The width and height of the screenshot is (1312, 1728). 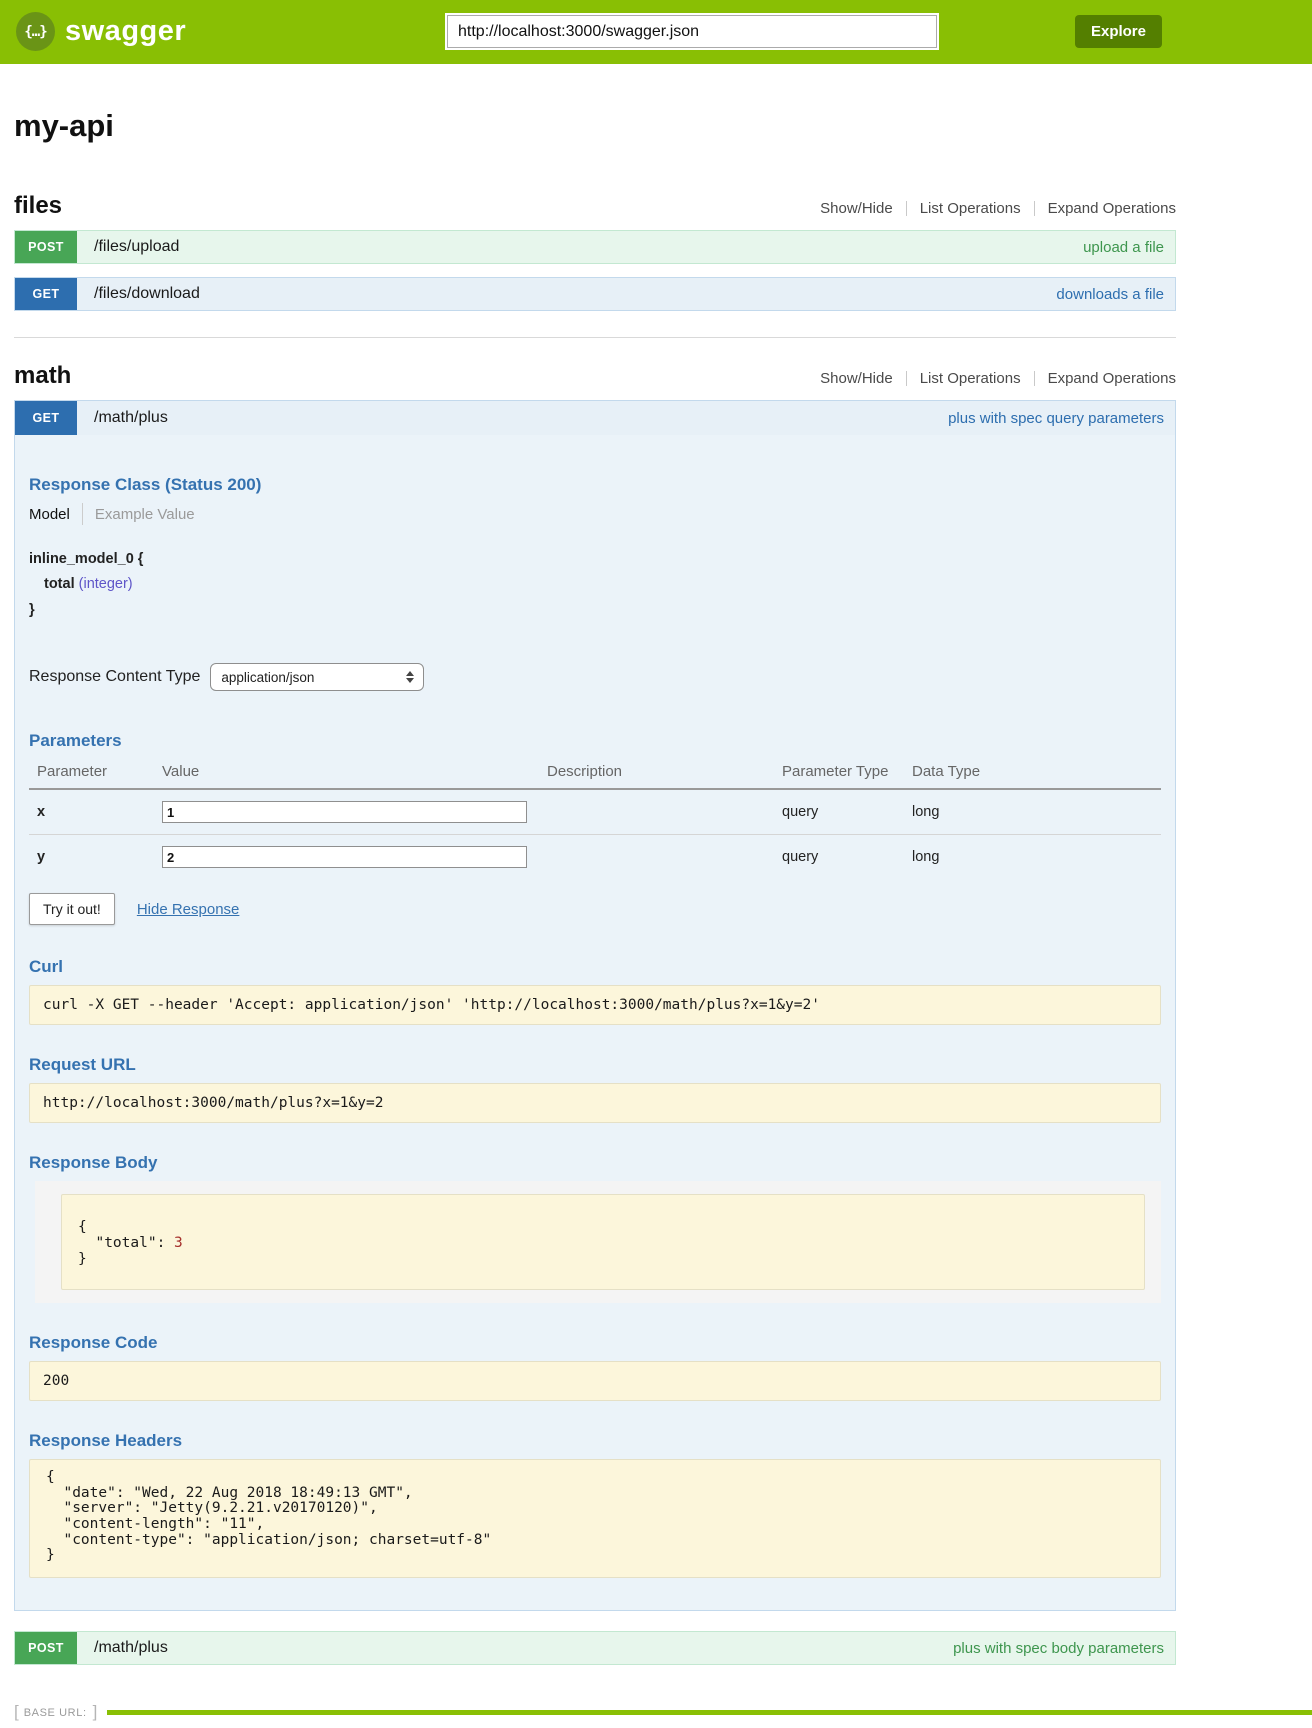 What do you see at coordinates (64, 125) in the screenshot?
I see `api-title: my-api` at bounding box center [64, 125].